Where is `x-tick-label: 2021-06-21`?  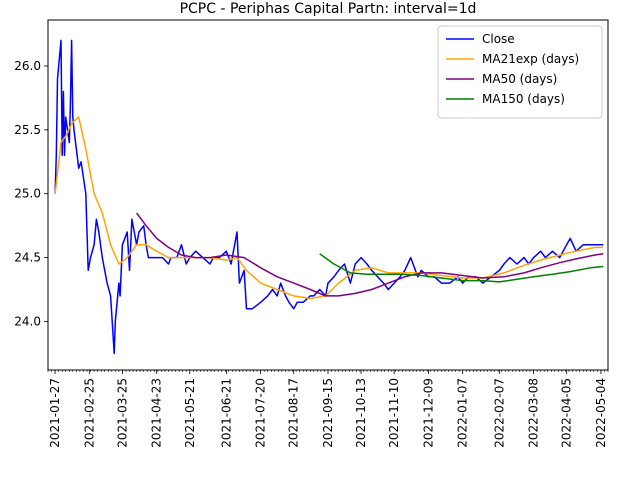
x-tick-label: 2021-06-21 is located at coordinates (226, 413).